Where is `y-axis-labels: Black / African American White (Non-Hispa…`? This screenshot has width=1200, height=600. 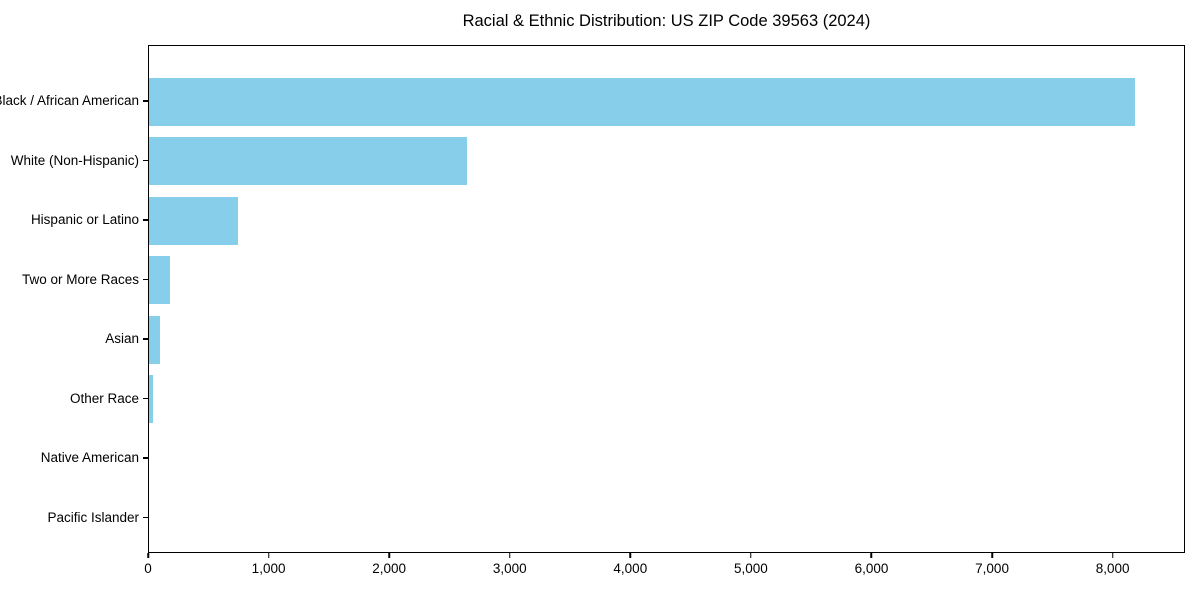 y-axis-labels: Black / African American White (Non-Hispa… is located at coordinates (74, 309).